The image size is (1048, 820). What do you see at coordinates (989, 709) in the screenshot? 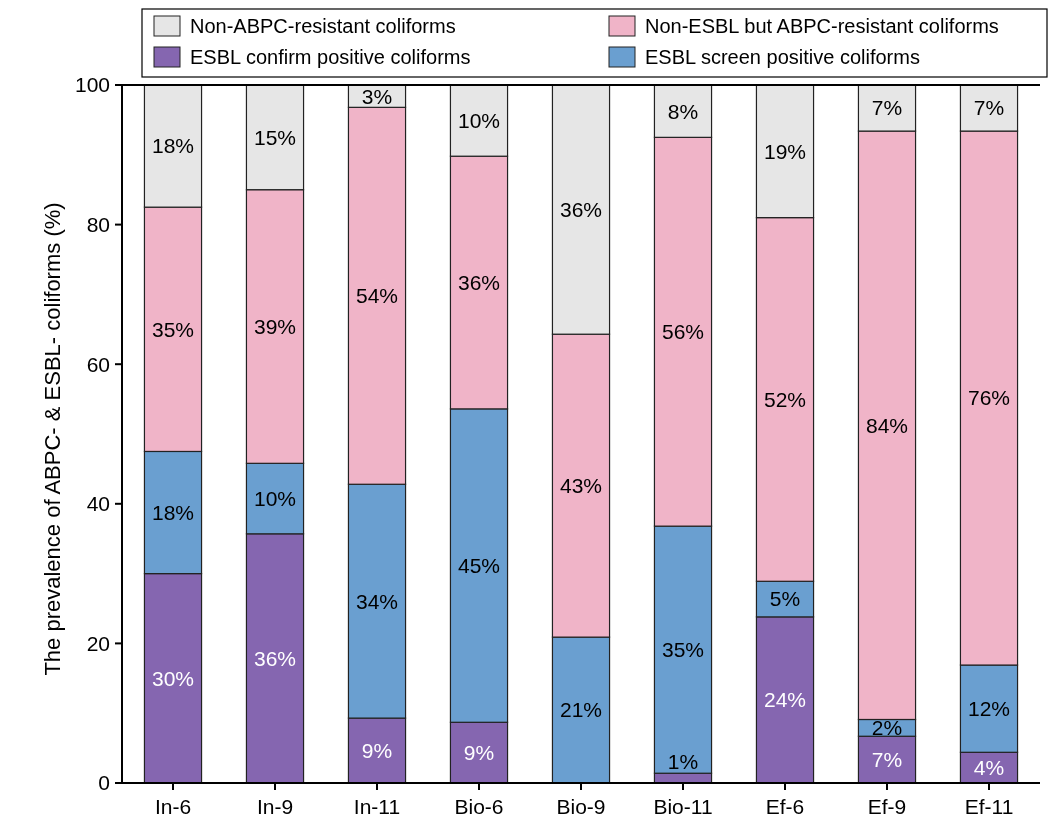
I see `data-label: 12%` at bounding box center [989, 709].